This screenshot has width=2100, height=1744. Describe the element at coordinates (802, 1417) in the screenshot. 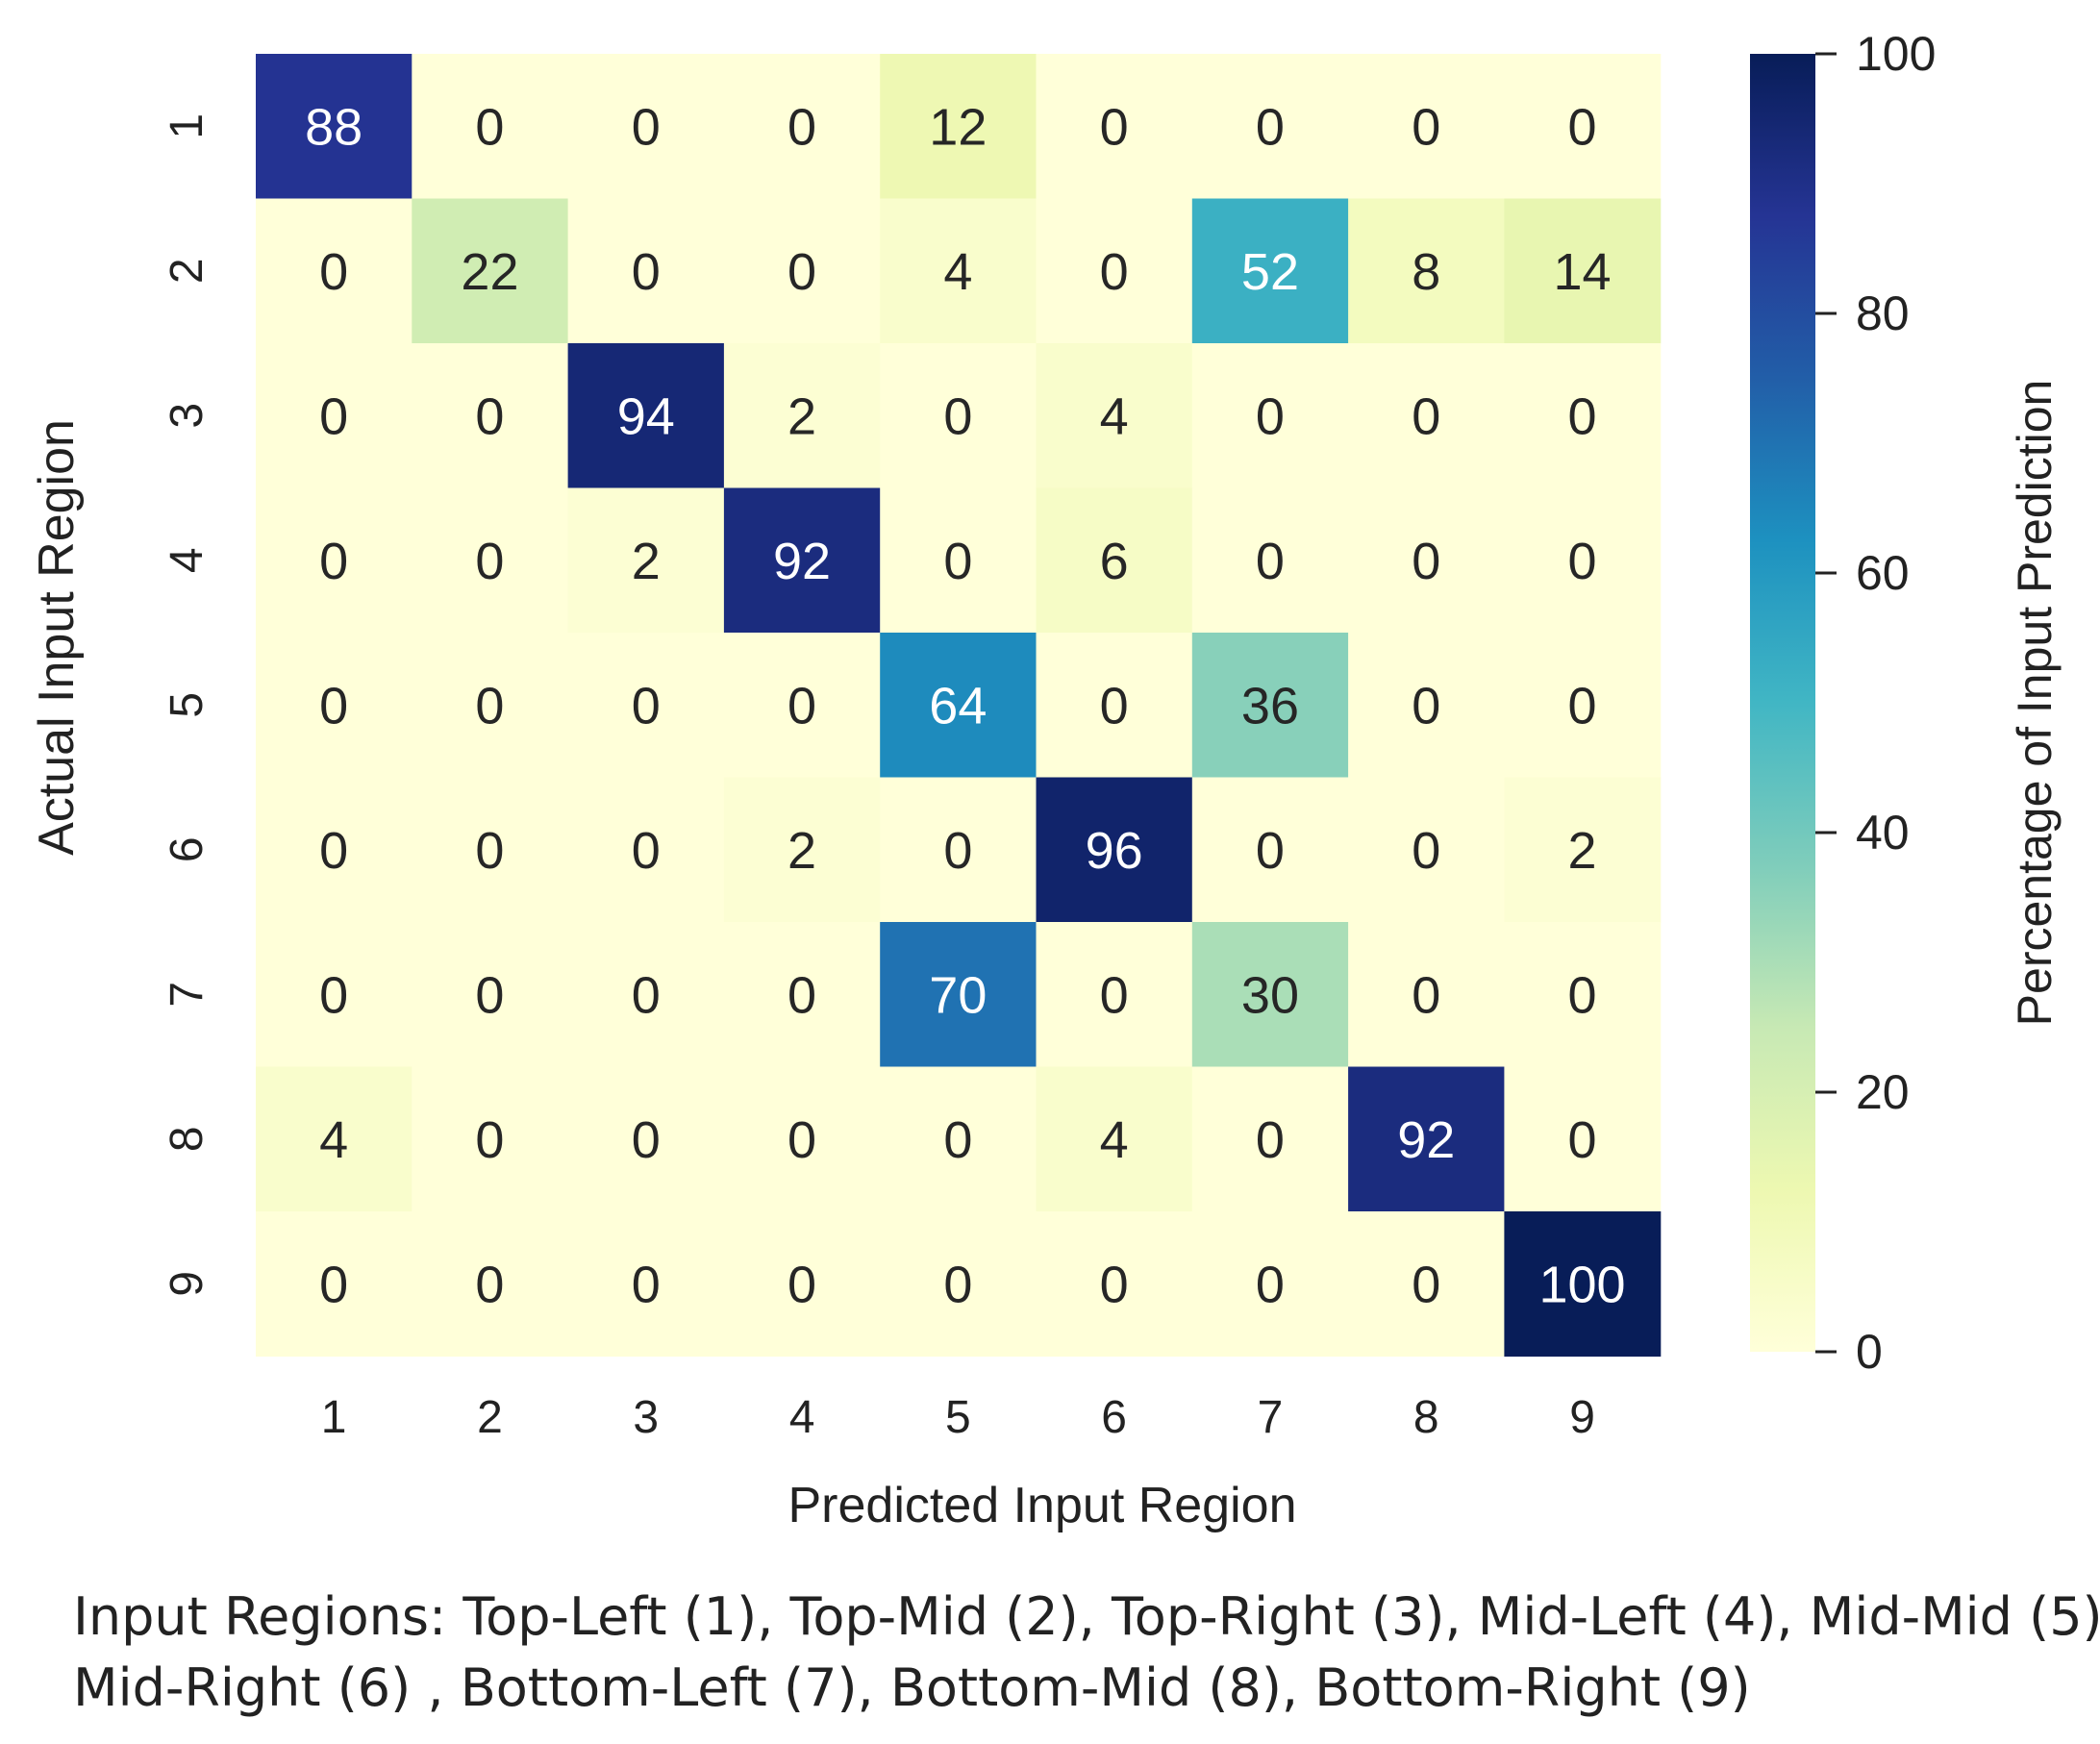

I see `x-tick-label: 4` at that location.